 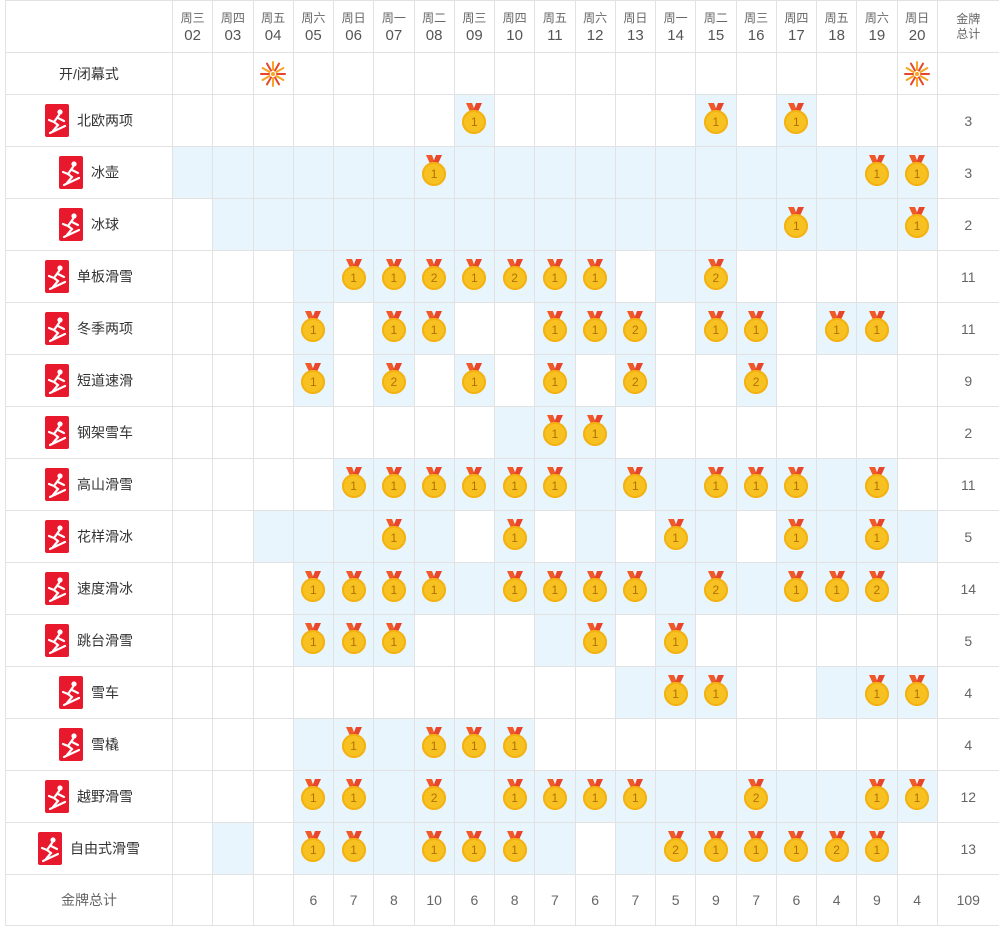 What do you see at coordinates (89, 692) in the screenshot?
I see `sport-name-cell: 雪车` at bounding box center [89, 692].